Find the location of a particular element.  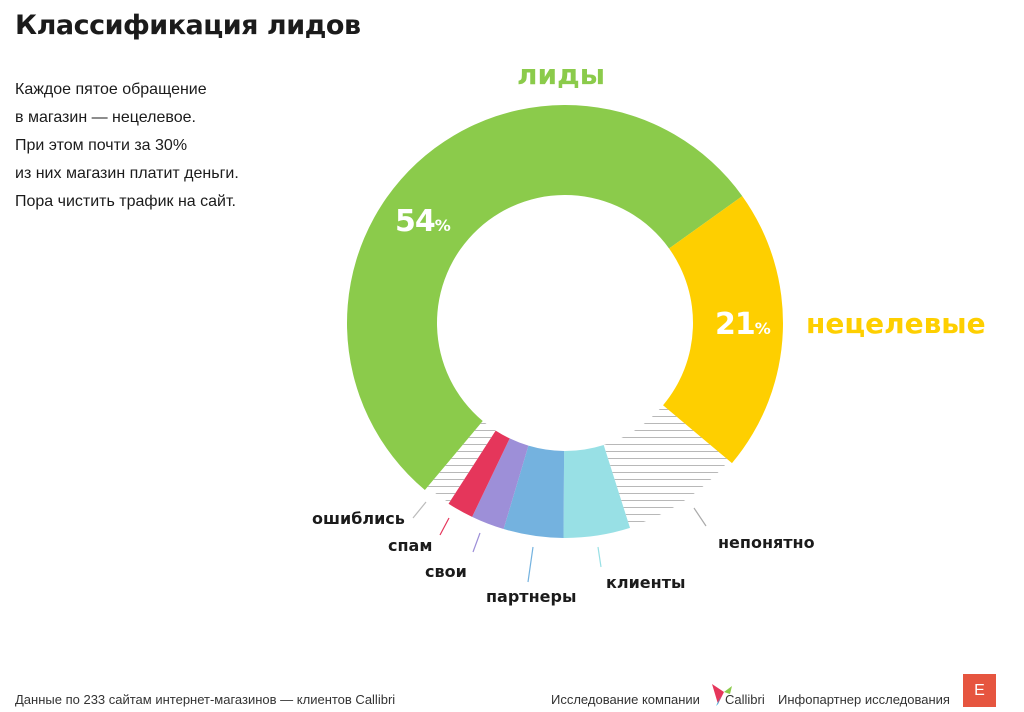

leader-line-klienty is located at coordinates (599, 557).